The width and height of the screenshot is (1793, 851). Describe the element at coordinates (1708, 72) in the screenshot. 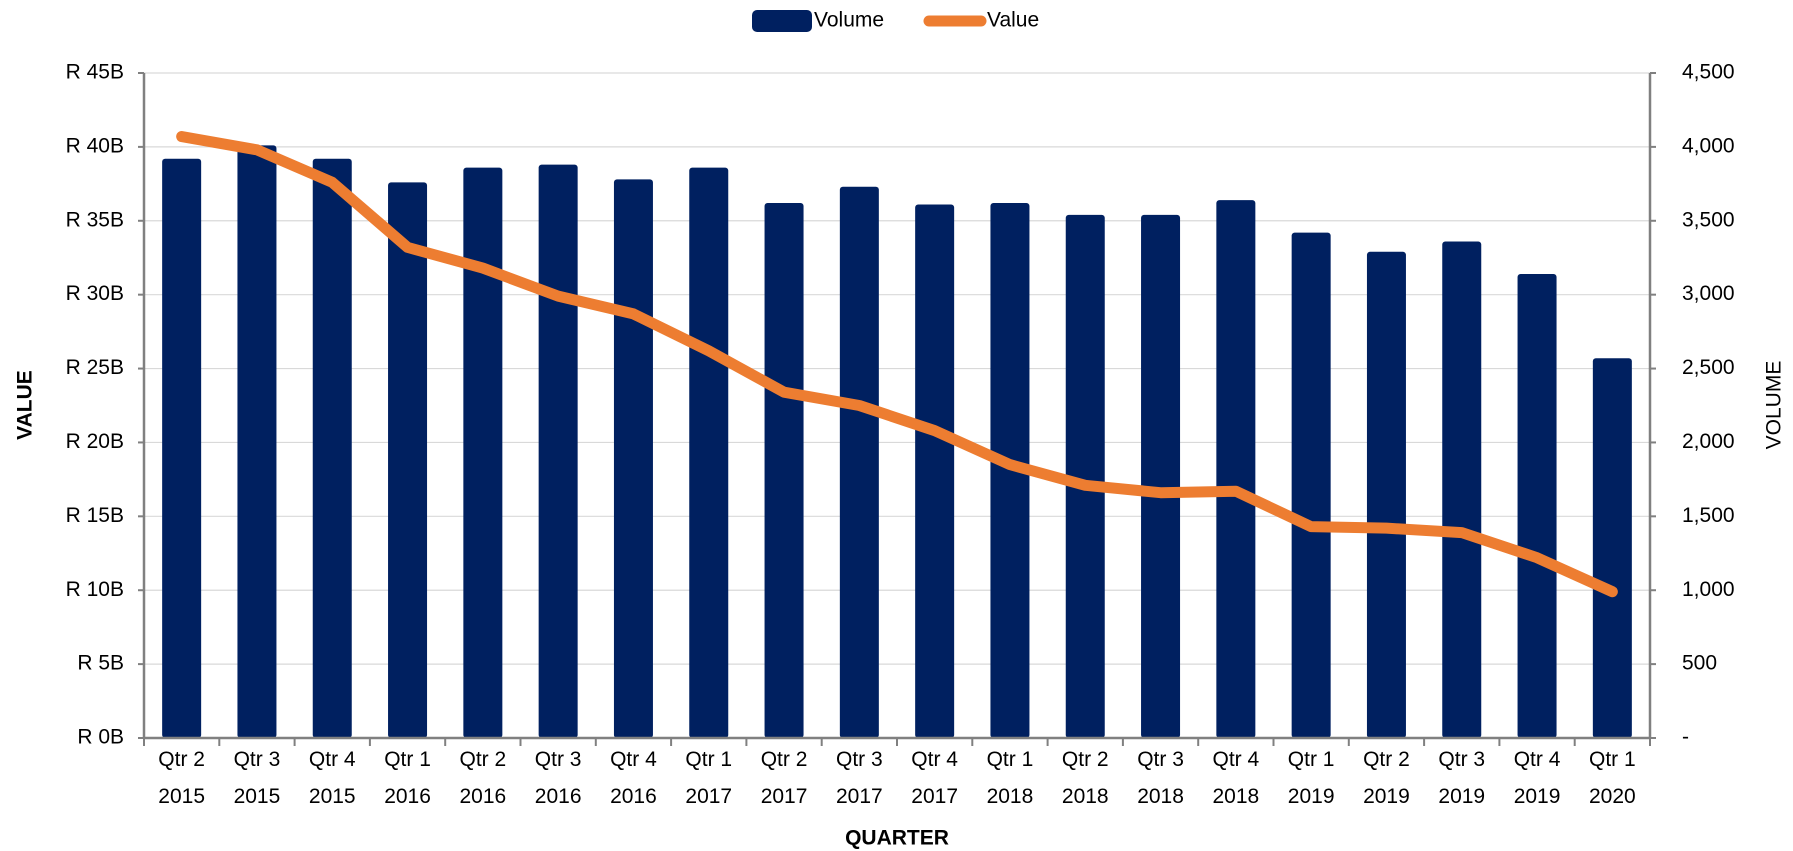

I see `y2-tick-label: 4,500` at that location.